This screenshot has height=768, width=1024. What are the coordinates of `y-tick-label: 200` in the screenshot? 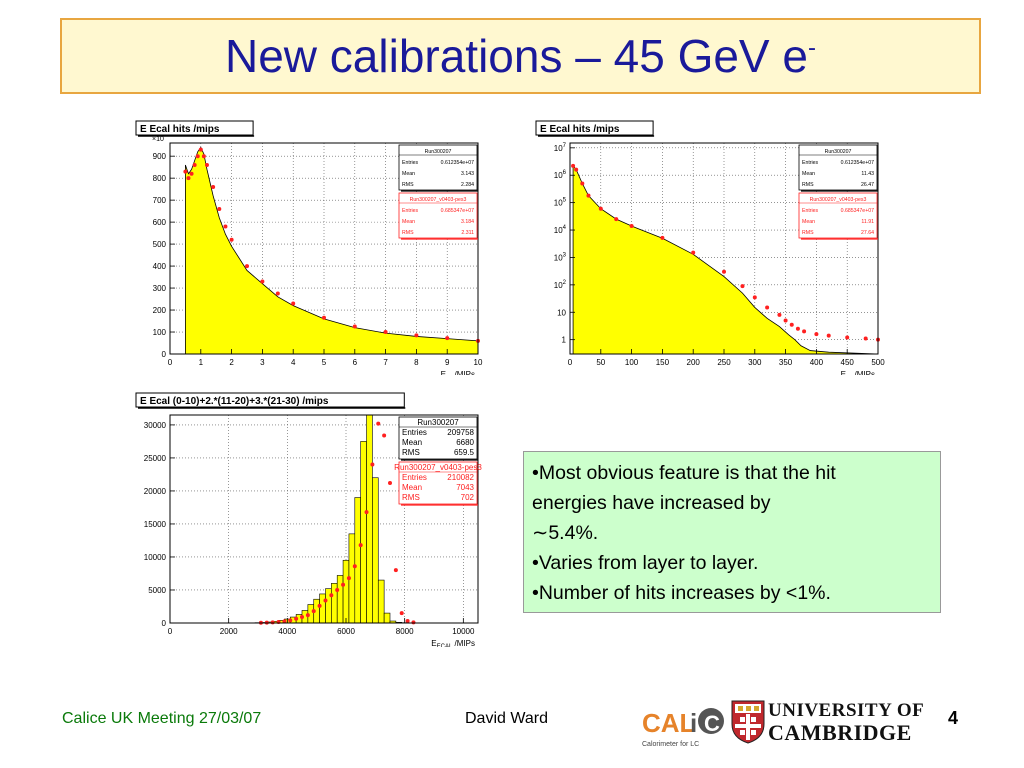 It's located at (160, 310).